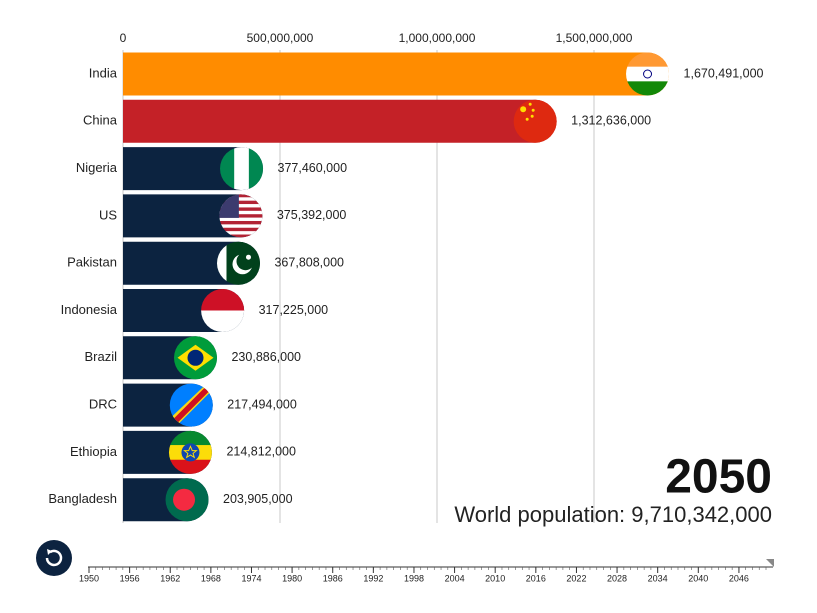  Describe the element at coordinates (576, 578) in the screenshot. I see `timeline-tick-label: 2022` at that location.